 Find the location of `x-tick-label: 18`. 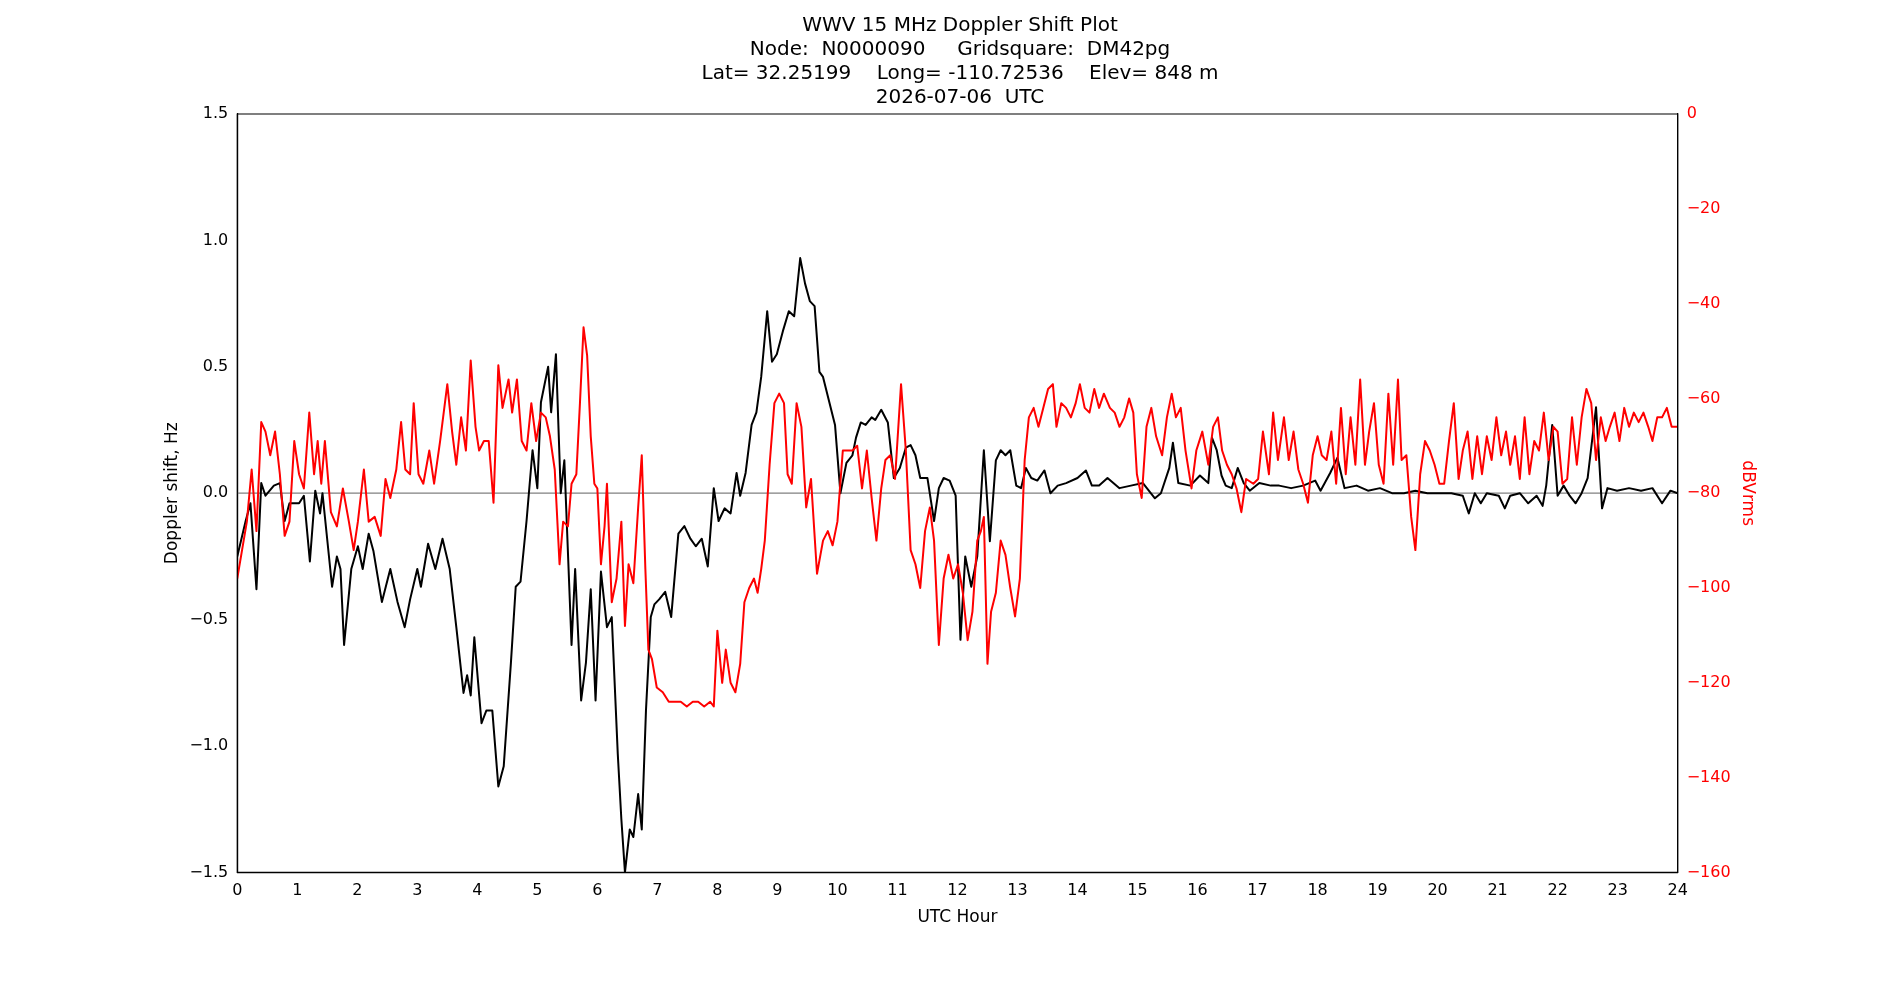

x-tick-label: 18 is located at coordinates (1317, 890).